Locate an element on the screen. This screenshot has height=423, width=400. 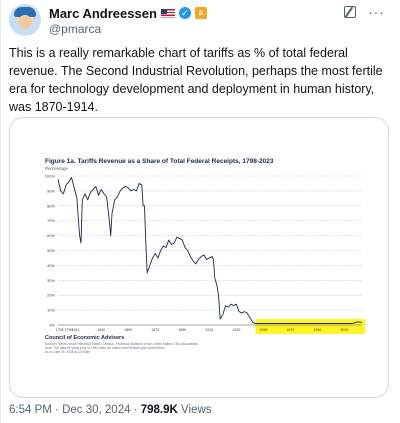
x-tick-label: 1798 1799 is located at coordinates (64, 330).